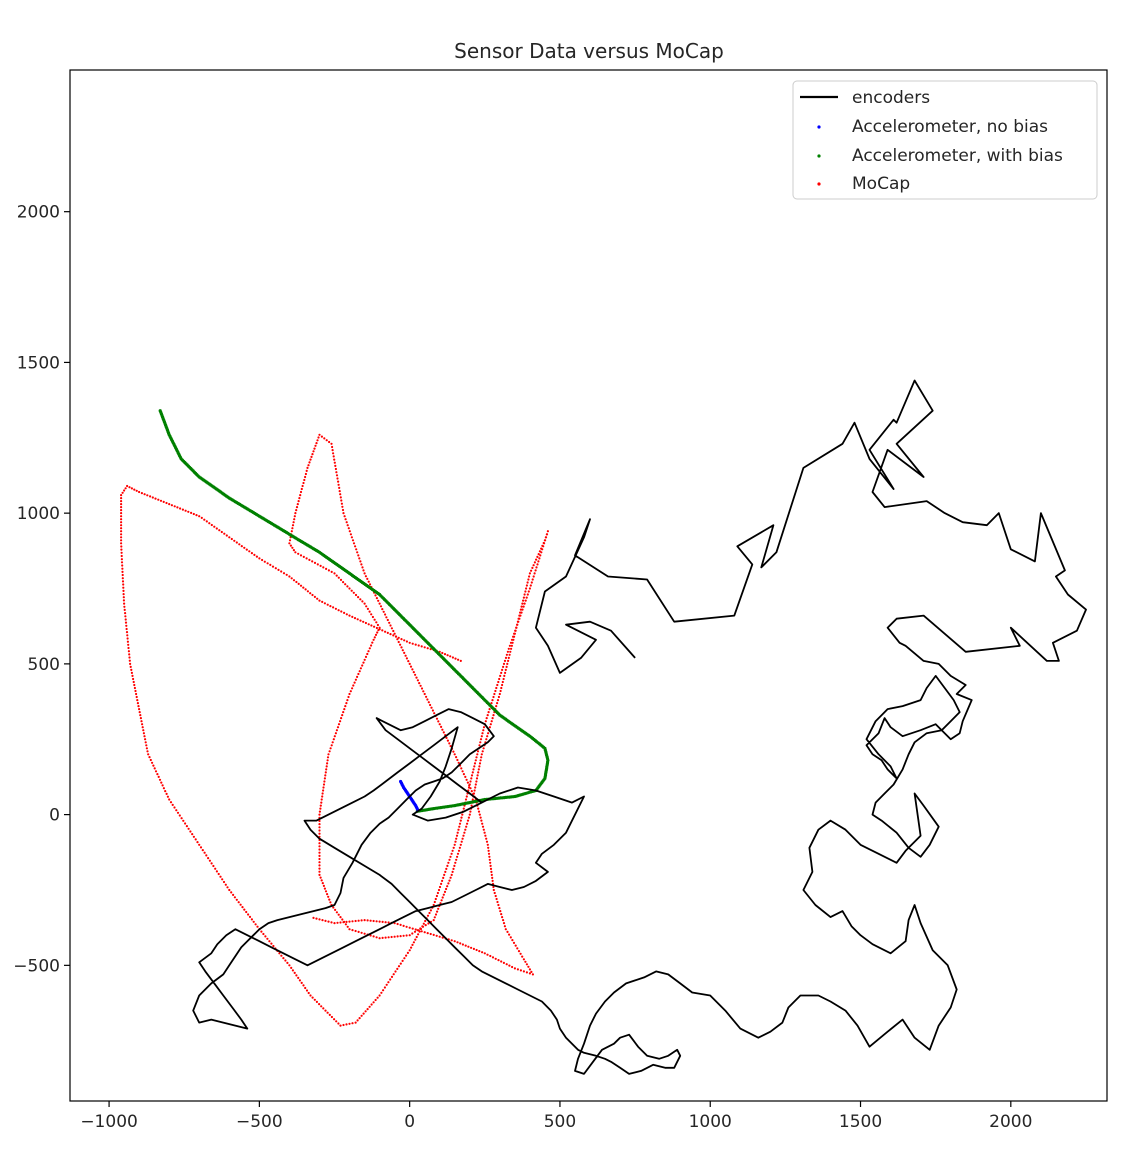  Describe the element at coordinates (860, 1122) in the screenshot. I see `x-tick-label: 1500` at that location.